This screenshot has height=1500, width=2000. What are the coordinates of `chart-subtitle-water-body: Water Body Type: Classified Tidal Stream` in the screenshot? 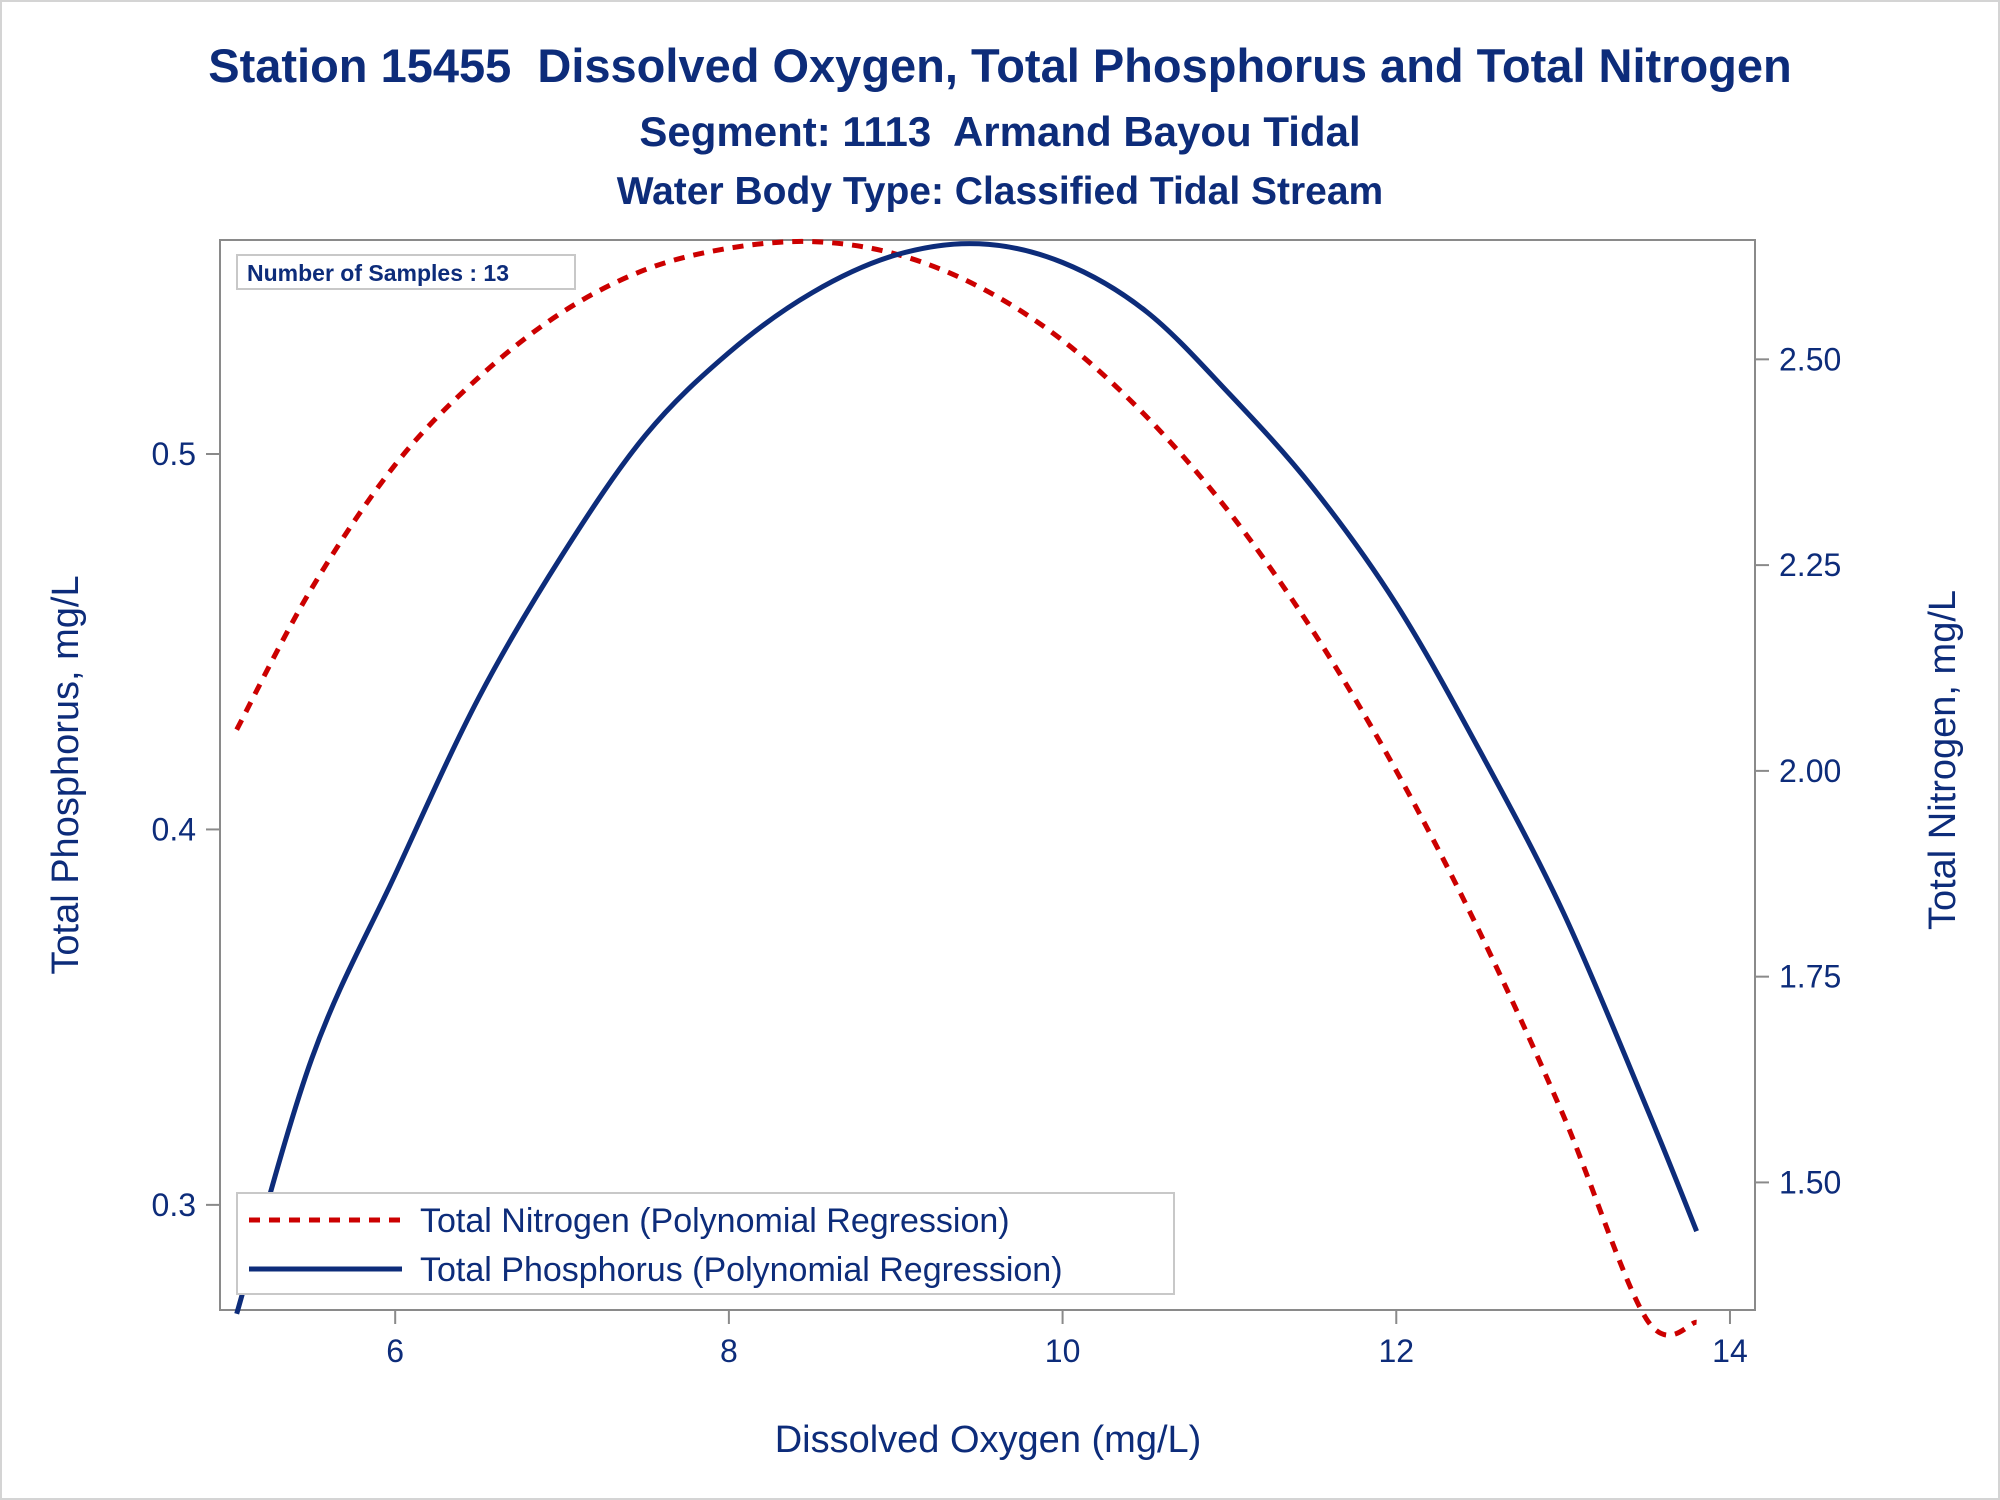 It's located at (1000, 191).